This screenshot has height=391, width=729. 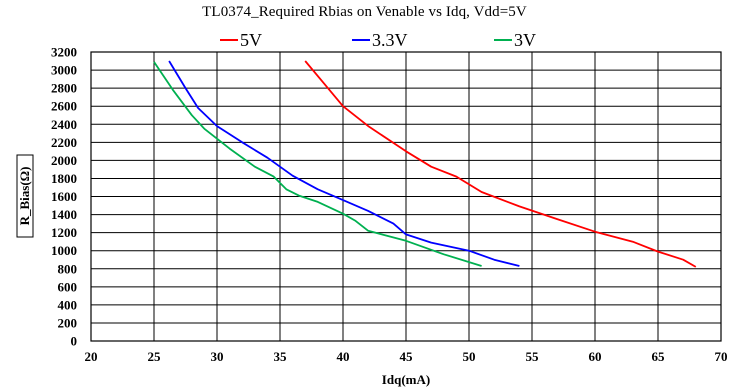 What do you see at coordinates (64, 232) in the screenshot?
I see `y-tick-label: 1200` at bounding box center [64, 232].